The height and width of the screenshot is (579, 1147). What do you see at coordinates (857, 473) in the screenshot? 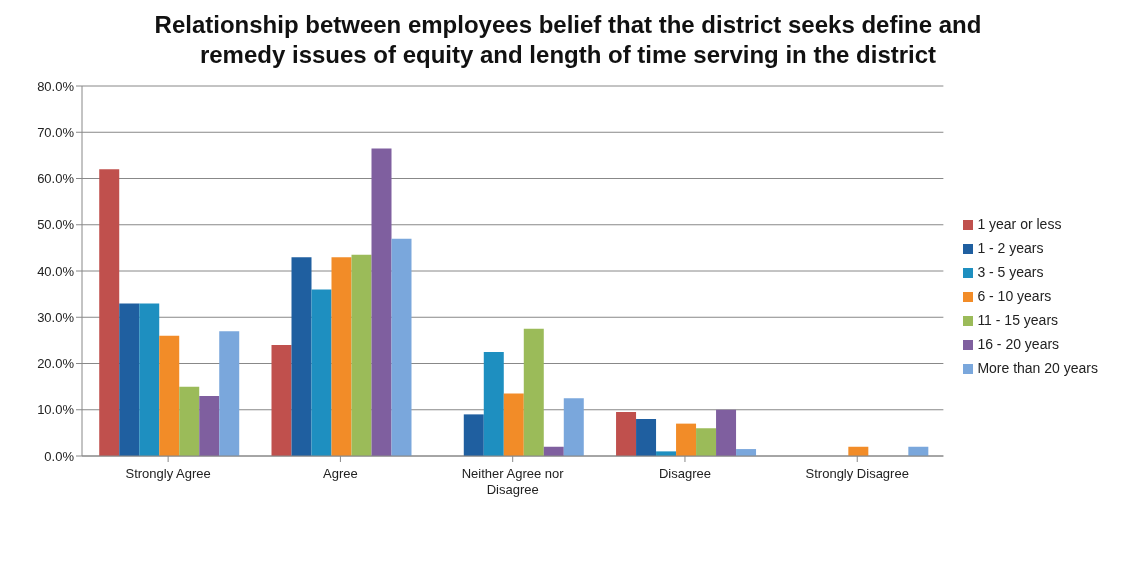
I see `x-tick-label: Strongly Disagree` at bounding box center [857, 473].